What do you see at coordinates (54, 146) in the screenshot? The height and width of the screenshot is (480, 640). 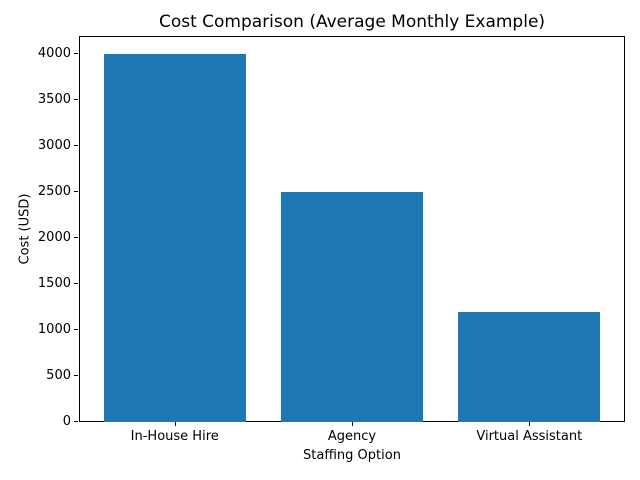 I see `y-tick-label: 3000` at bounding box center [54, 146].